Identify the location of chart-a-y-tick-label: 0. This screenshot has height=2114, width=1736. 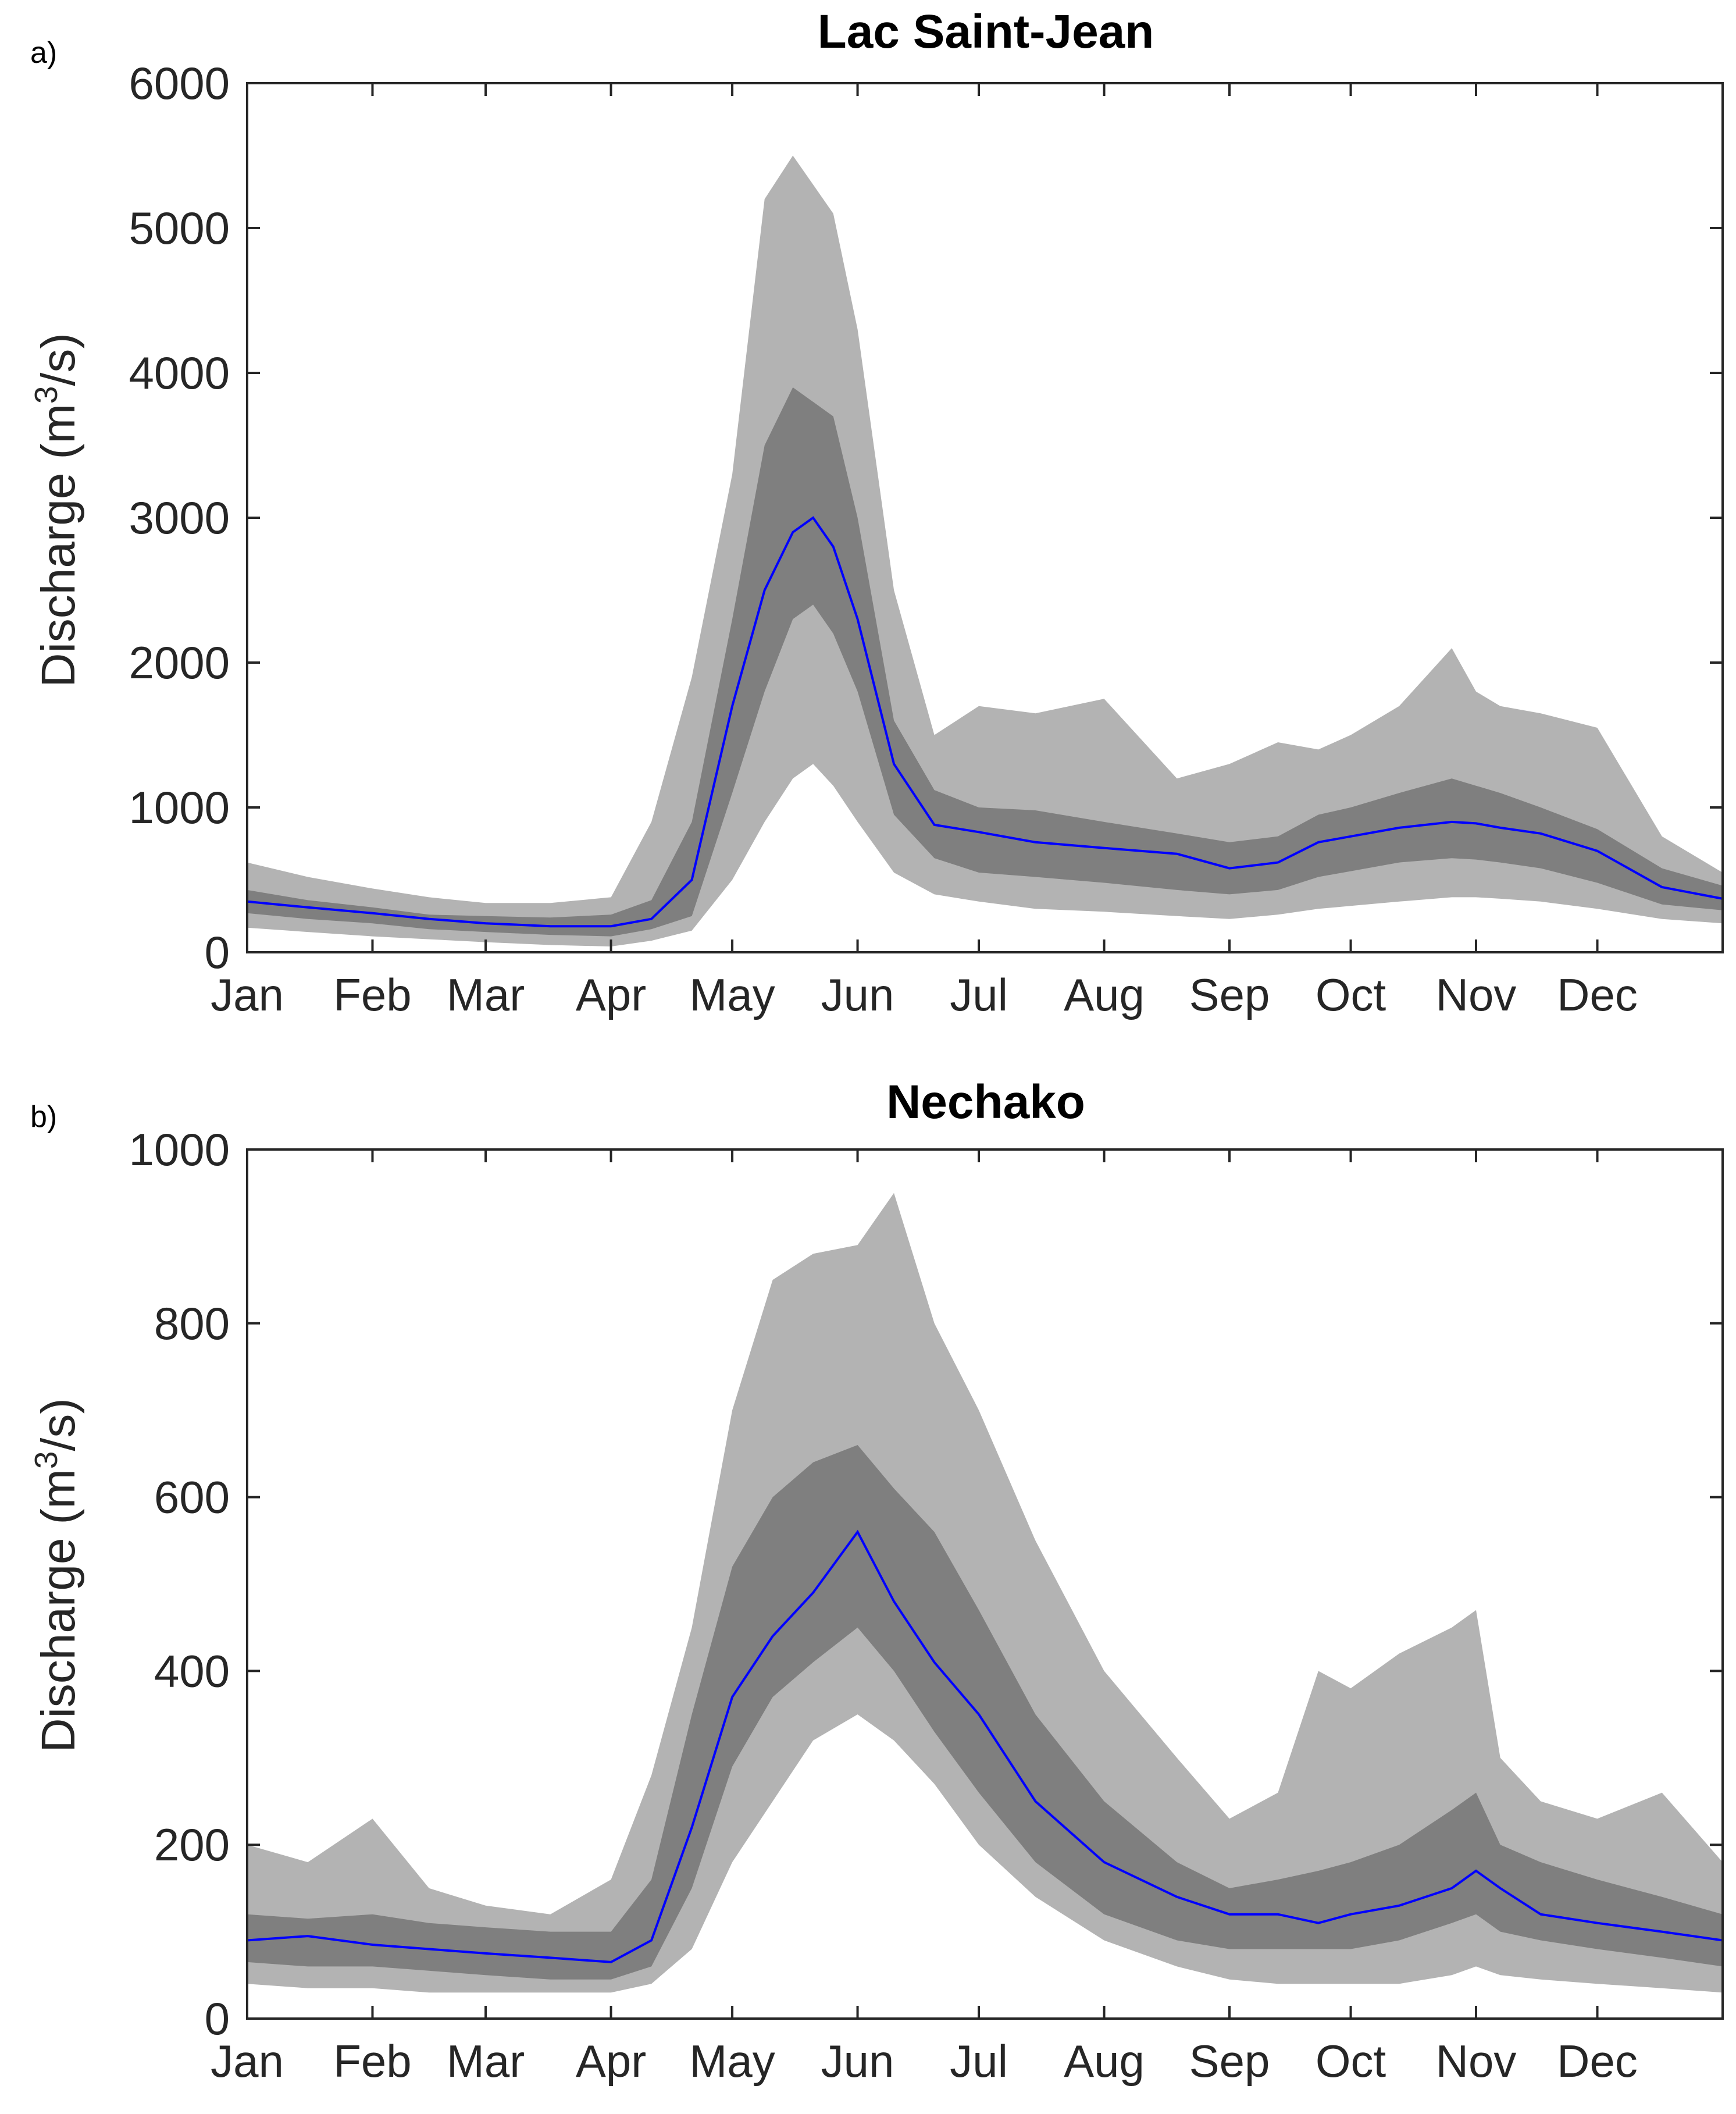
(218, 952).